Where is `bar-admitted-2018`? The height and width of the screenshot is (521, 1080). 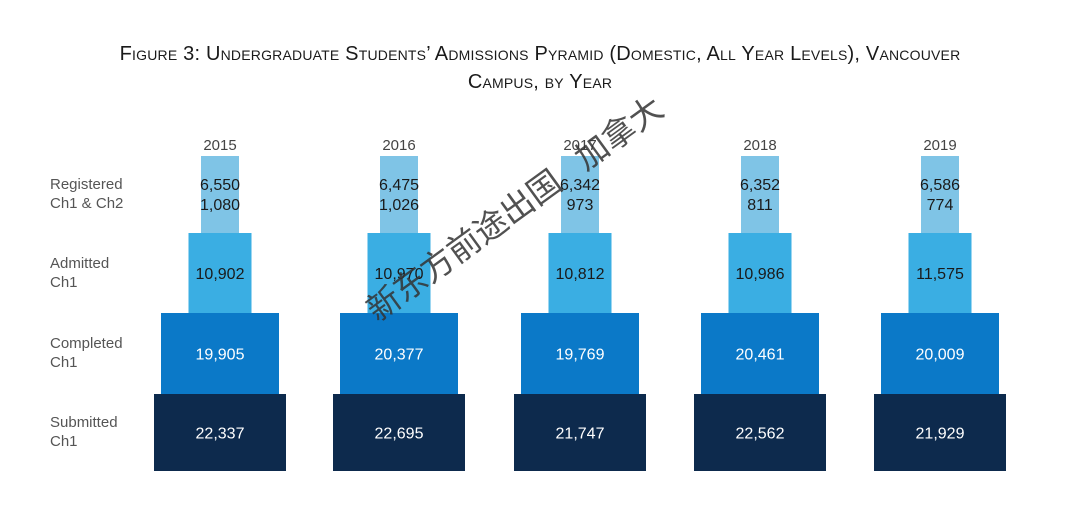
bar-admitted-2018 is located at coordinates (760, 273).